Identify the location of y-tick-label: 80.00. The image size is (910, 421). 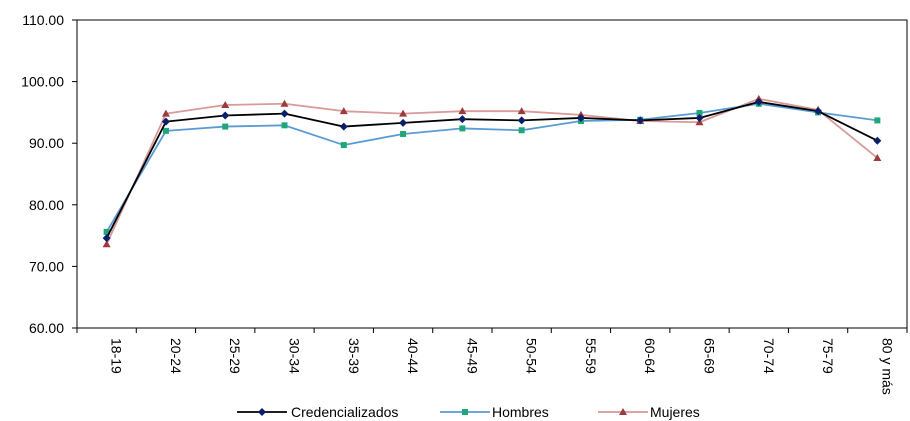
(46, 205).